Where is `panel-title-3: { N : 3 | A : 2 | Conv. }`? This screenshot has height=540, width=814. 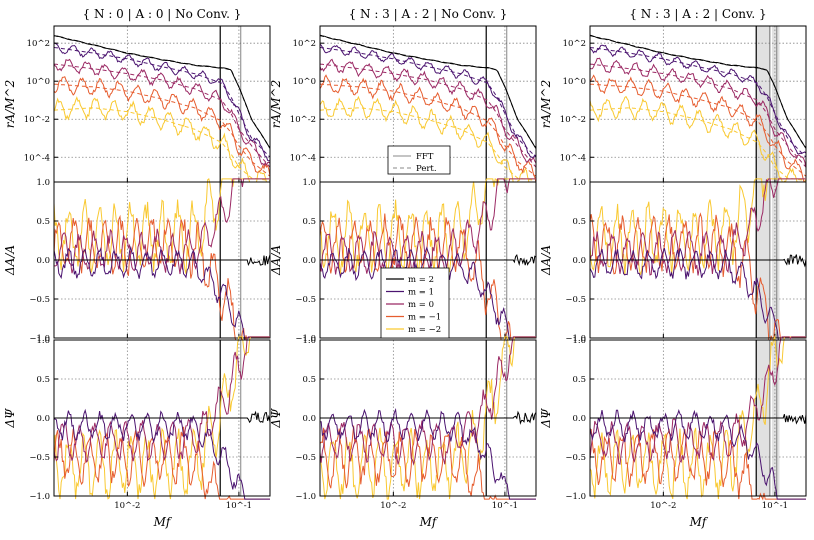 panel-title-3: { N : 3 | A : 2 | Conv. } is located at coordinates (697, 14).